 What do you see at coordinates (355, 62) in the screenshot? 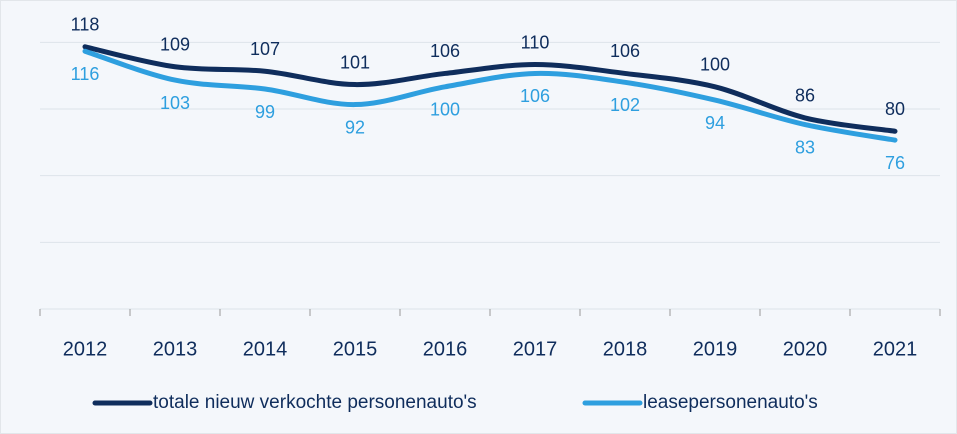
I see `data-label: 101` at bounding box center [355, 62].